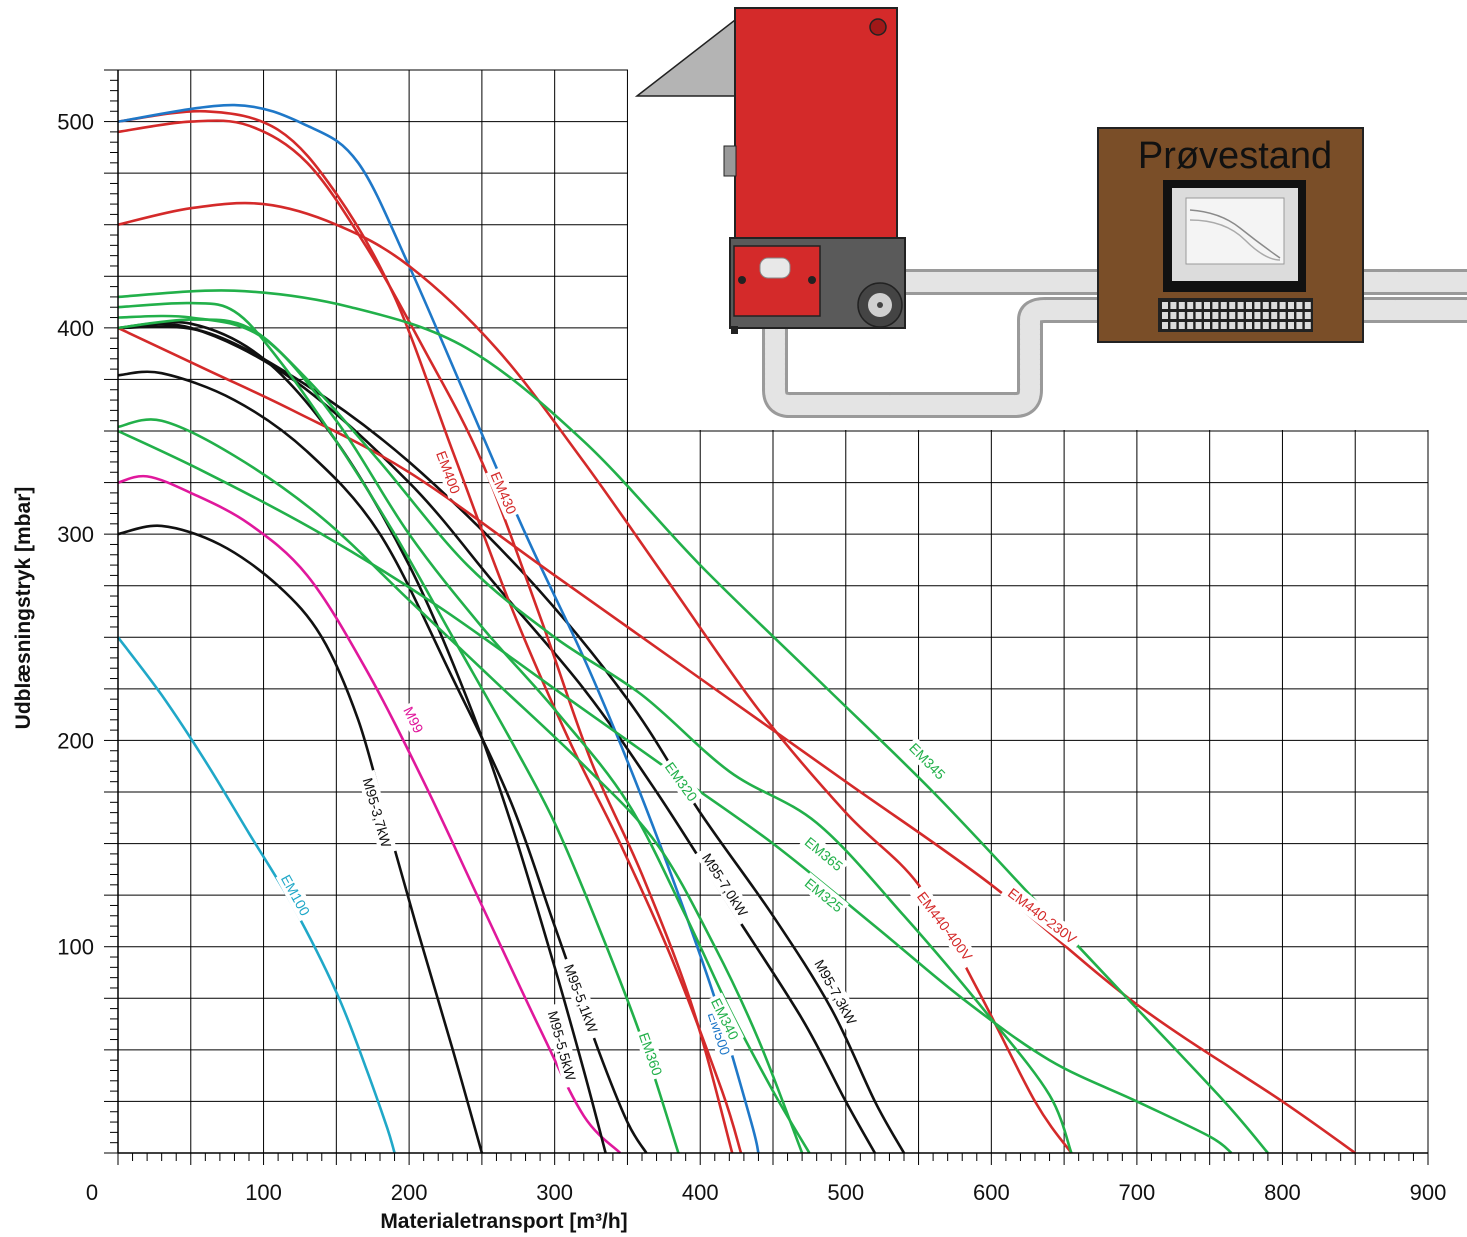 The image size is (1467, 1237). What do you see at coordinates (1282, 1192) in the screenshot?
I see `x-tick-label: 800` at bounding box center [1282, 1192].